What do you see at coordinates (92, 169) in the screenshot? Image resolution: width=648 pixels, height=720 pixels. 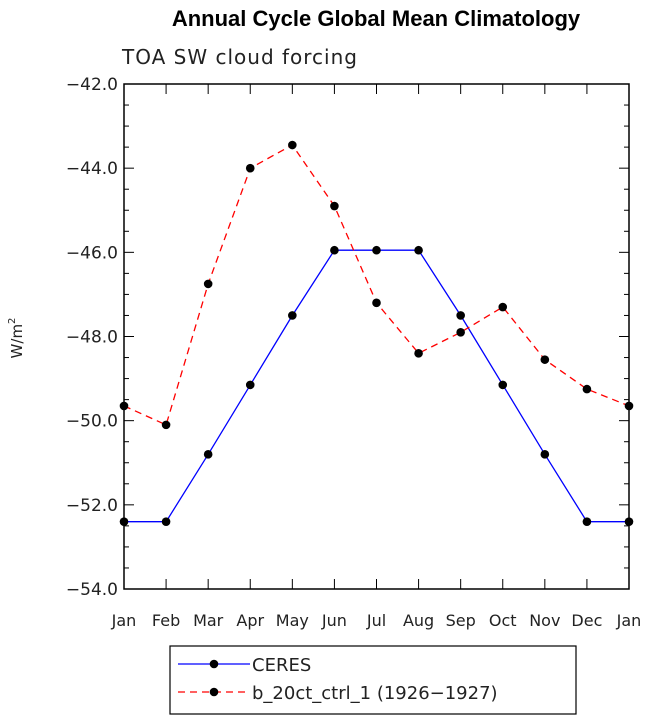 I see `y-tick-label: −44.0` at bounding box center [92, 169].